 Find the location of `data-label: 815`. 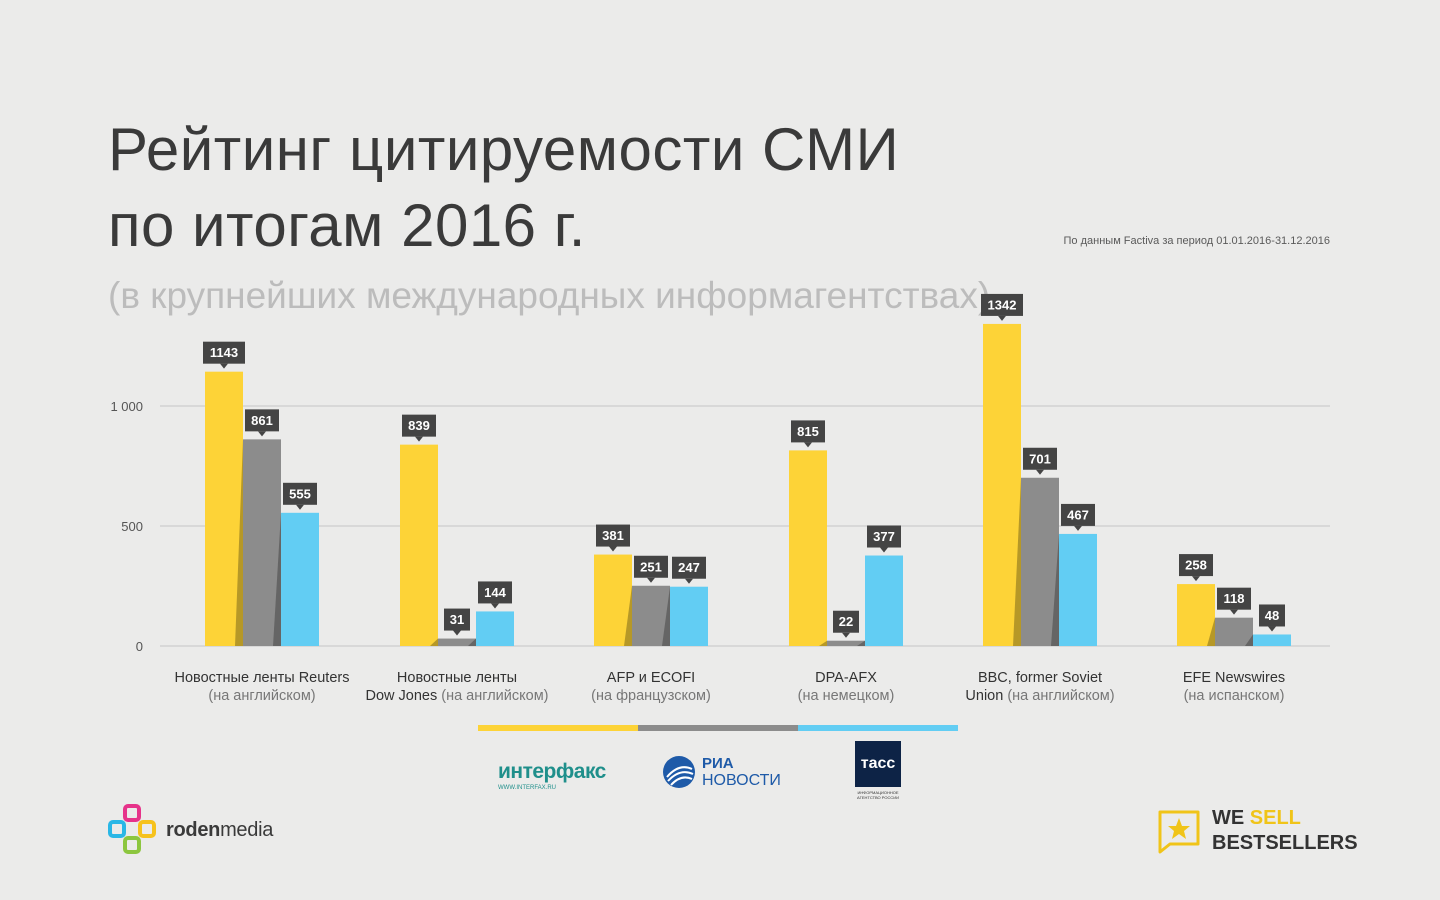

data-label: 815 is located at coordinates (808, 431).